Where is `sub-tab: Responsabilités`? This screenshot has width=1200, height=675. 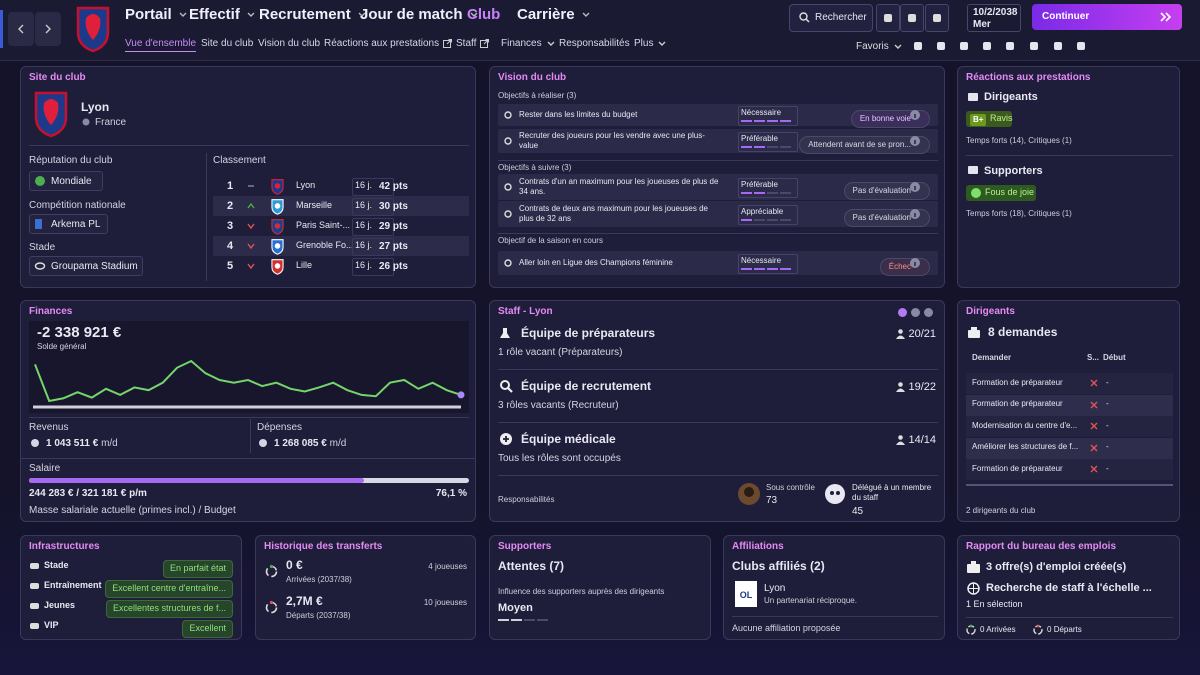 sub-tab: Responsabilités is located at coordinates (594, 44).